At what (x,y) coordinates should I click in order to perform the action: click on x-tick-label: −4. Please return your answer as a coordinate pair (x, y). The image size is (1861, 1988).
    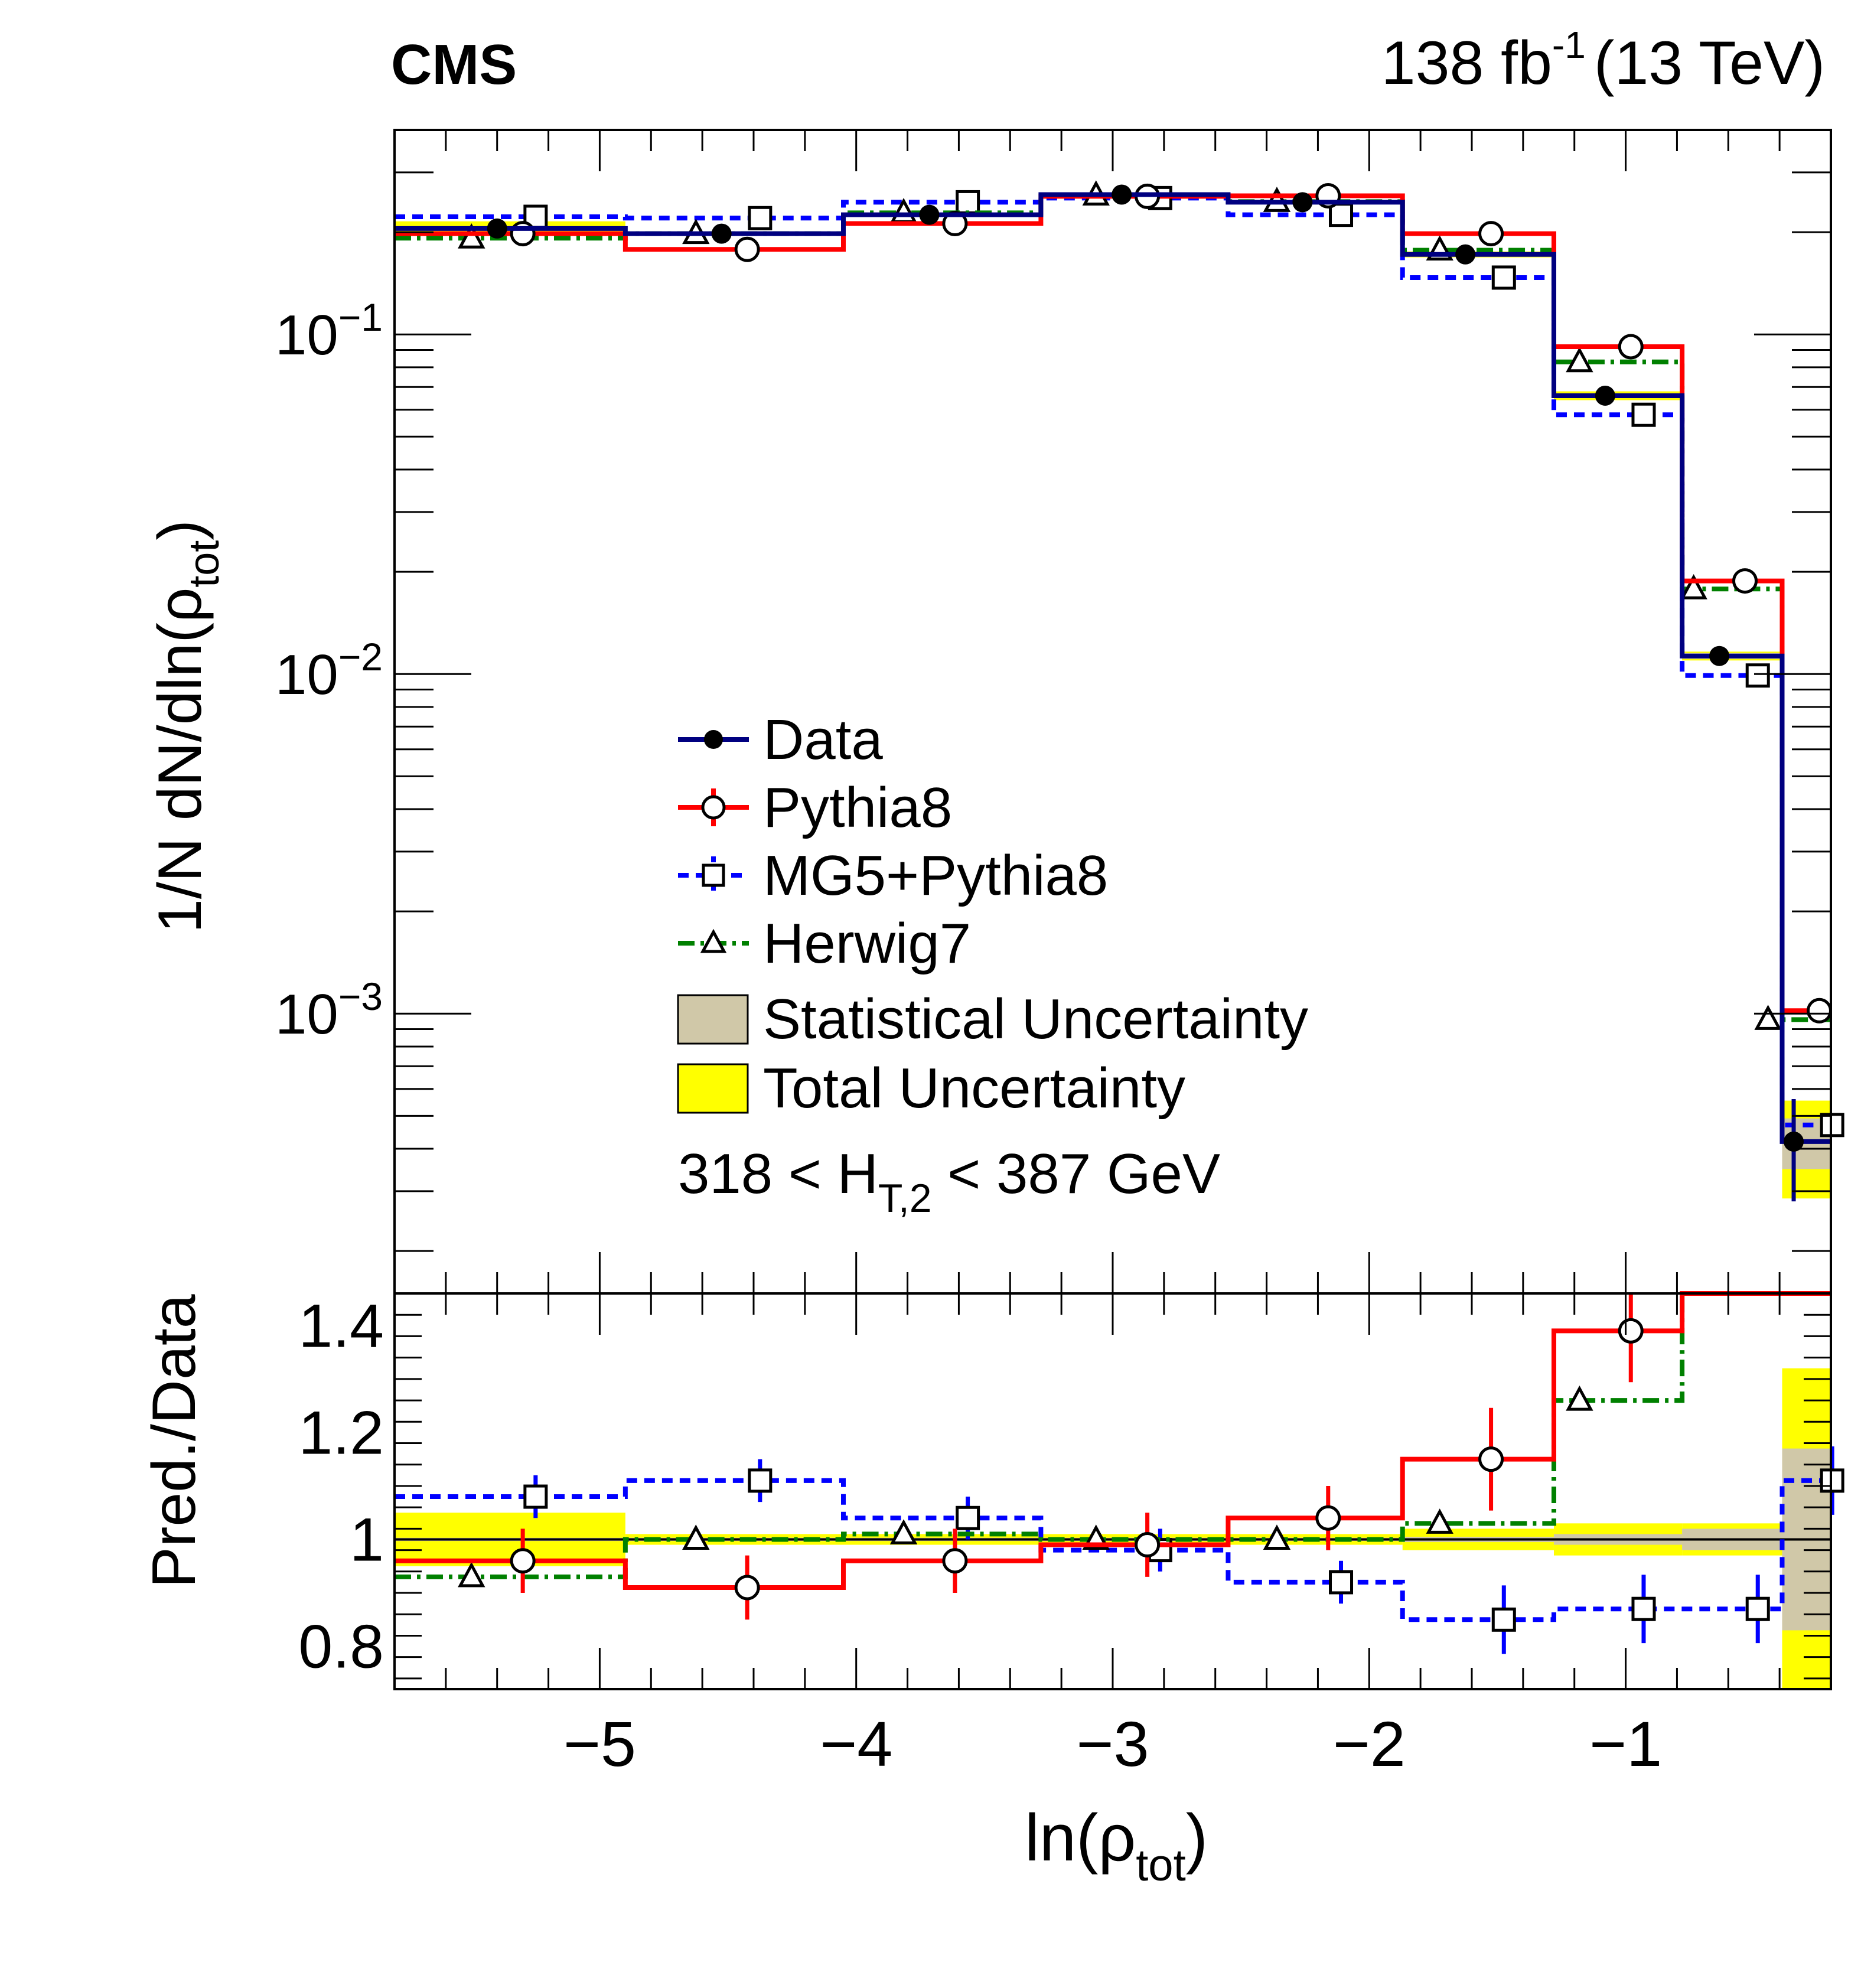
    Looking at the image, I should click on (856, 1744).